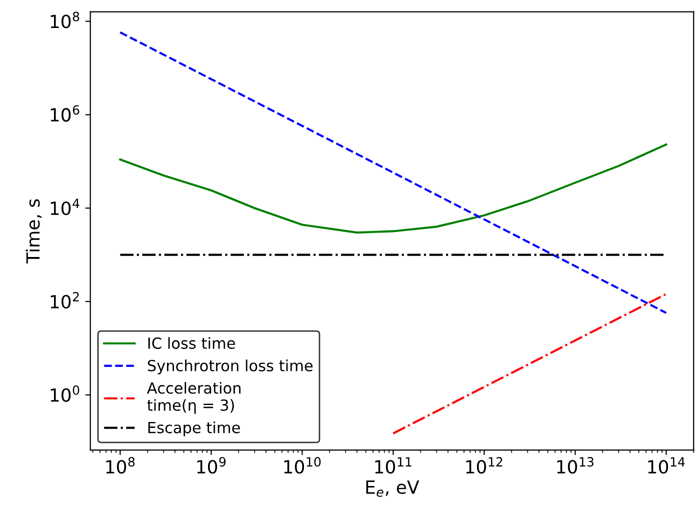 The width and height of the screenshot is (695, 512). What do you see at coordinates (666, 465) in the screenshot?
I see `x-tick-label: 10$^{14}$` at bounding box center [666, 465].